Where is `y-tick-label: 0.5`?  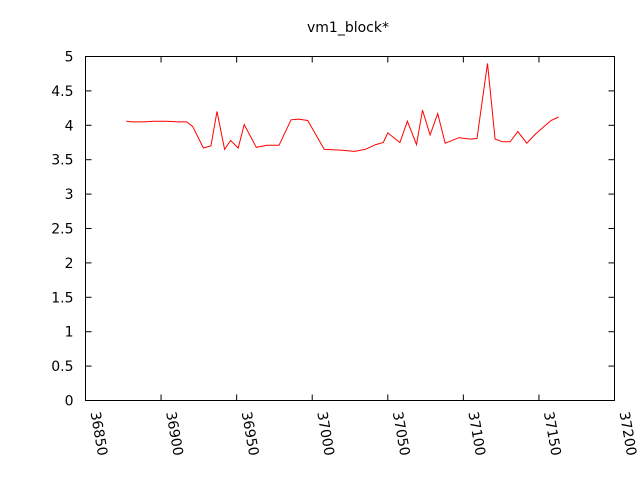
y-tick-label: 0.5 is located at coordinates (62, 367).